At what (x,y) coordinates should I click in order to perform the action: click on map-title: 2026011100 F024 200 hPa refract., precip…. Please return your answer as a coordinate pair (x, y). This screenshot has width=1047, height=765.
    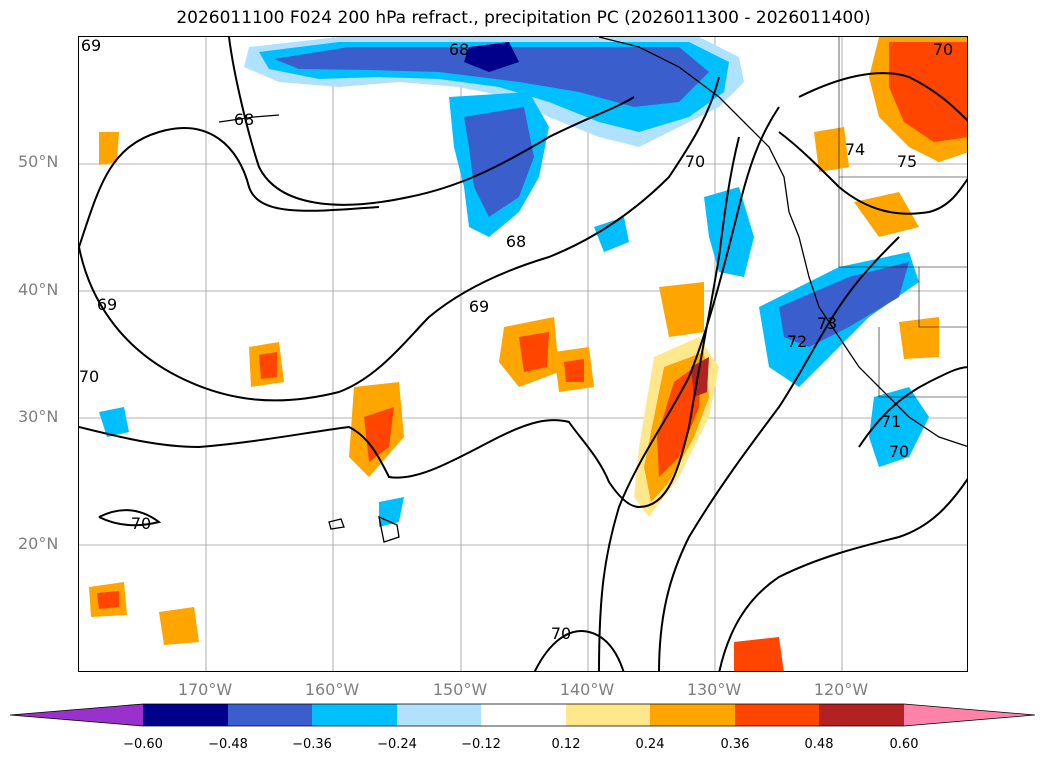
    Looking at the image, I should click on (523, 18).